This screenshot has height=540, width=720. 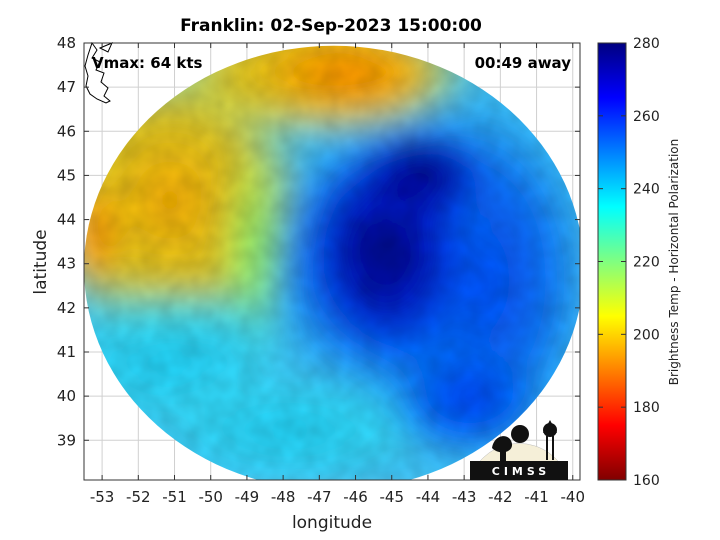 What do you see at coordinates (66, 264) in the screenshot?
I see `y-tick-label: 43` at bounding box center [66, 264].